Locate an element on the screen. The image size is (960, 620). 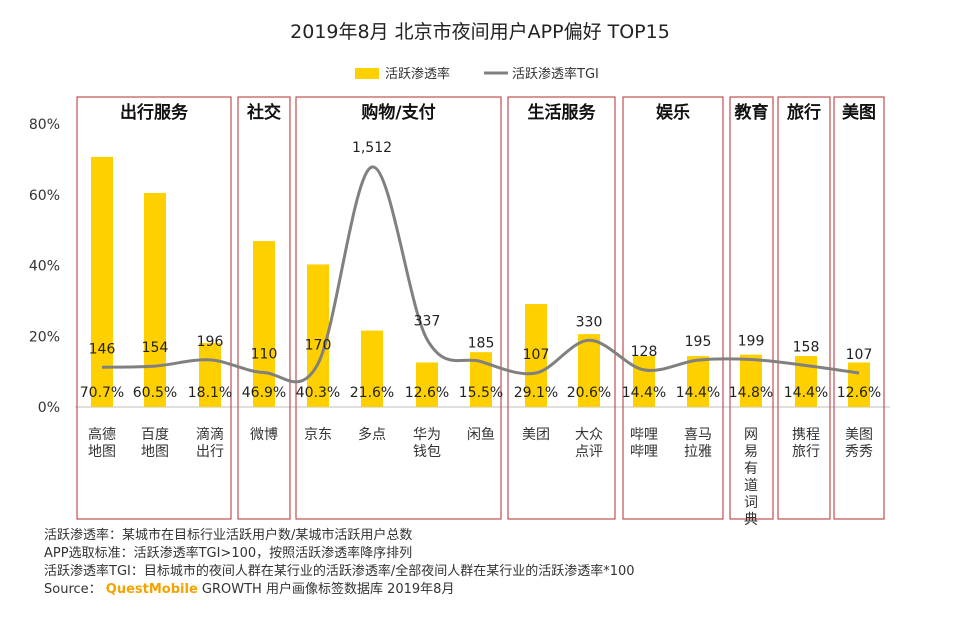
tgi-label: 330 is located at coordinates (589, 322).